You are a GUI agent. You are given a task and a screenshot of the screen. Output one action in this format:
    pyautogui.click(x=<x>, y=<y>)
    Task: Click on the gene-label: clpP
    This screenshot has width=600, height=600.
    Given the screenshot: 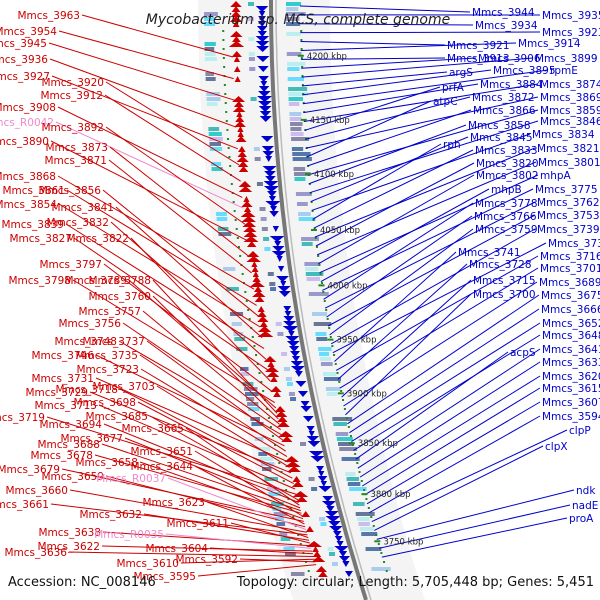 What is the action you would take?
    pyautogui.click(x=580, y=431)
    